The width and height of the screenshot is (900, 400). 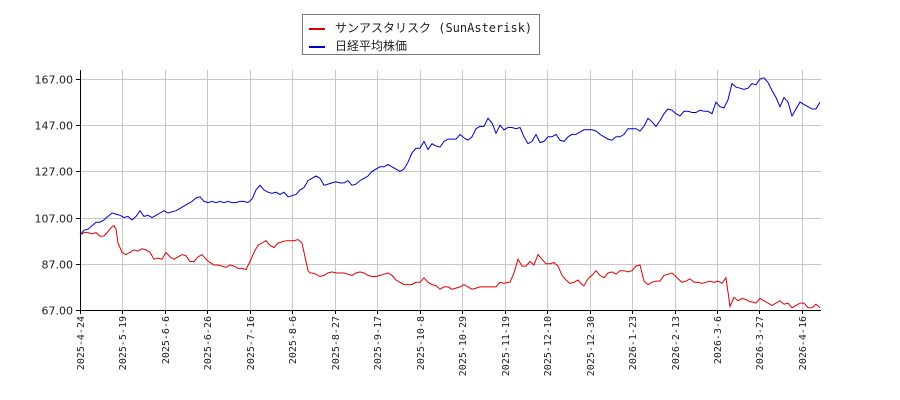 I want to click on x-tick-label: 2025-7-16, so click(x=251, y=343).